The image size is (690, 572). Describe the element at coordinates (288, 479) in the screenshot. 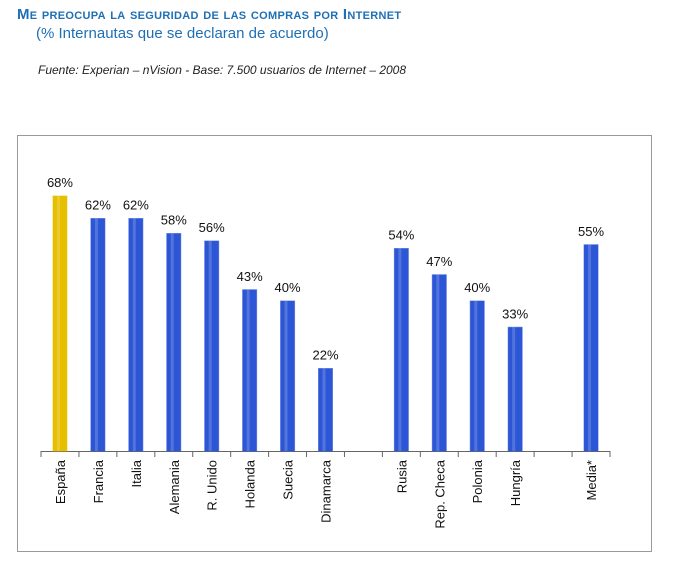

I see `x-tick-label: Suecia` at that location.